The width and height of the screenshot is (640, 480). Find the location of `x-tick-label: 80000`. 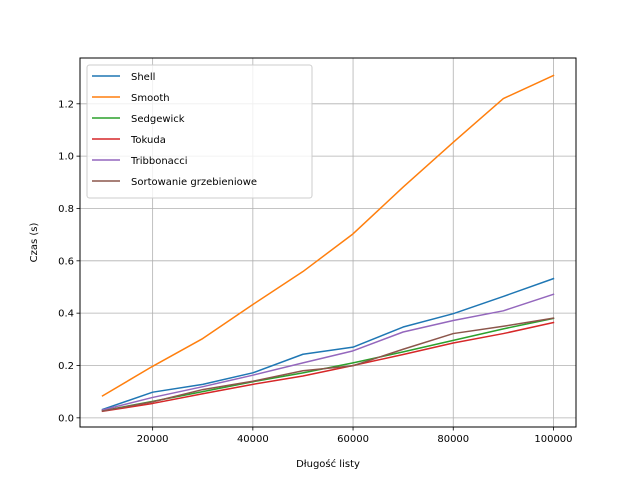

x-tick-label: 80000 is located at coordinates (453, 439).